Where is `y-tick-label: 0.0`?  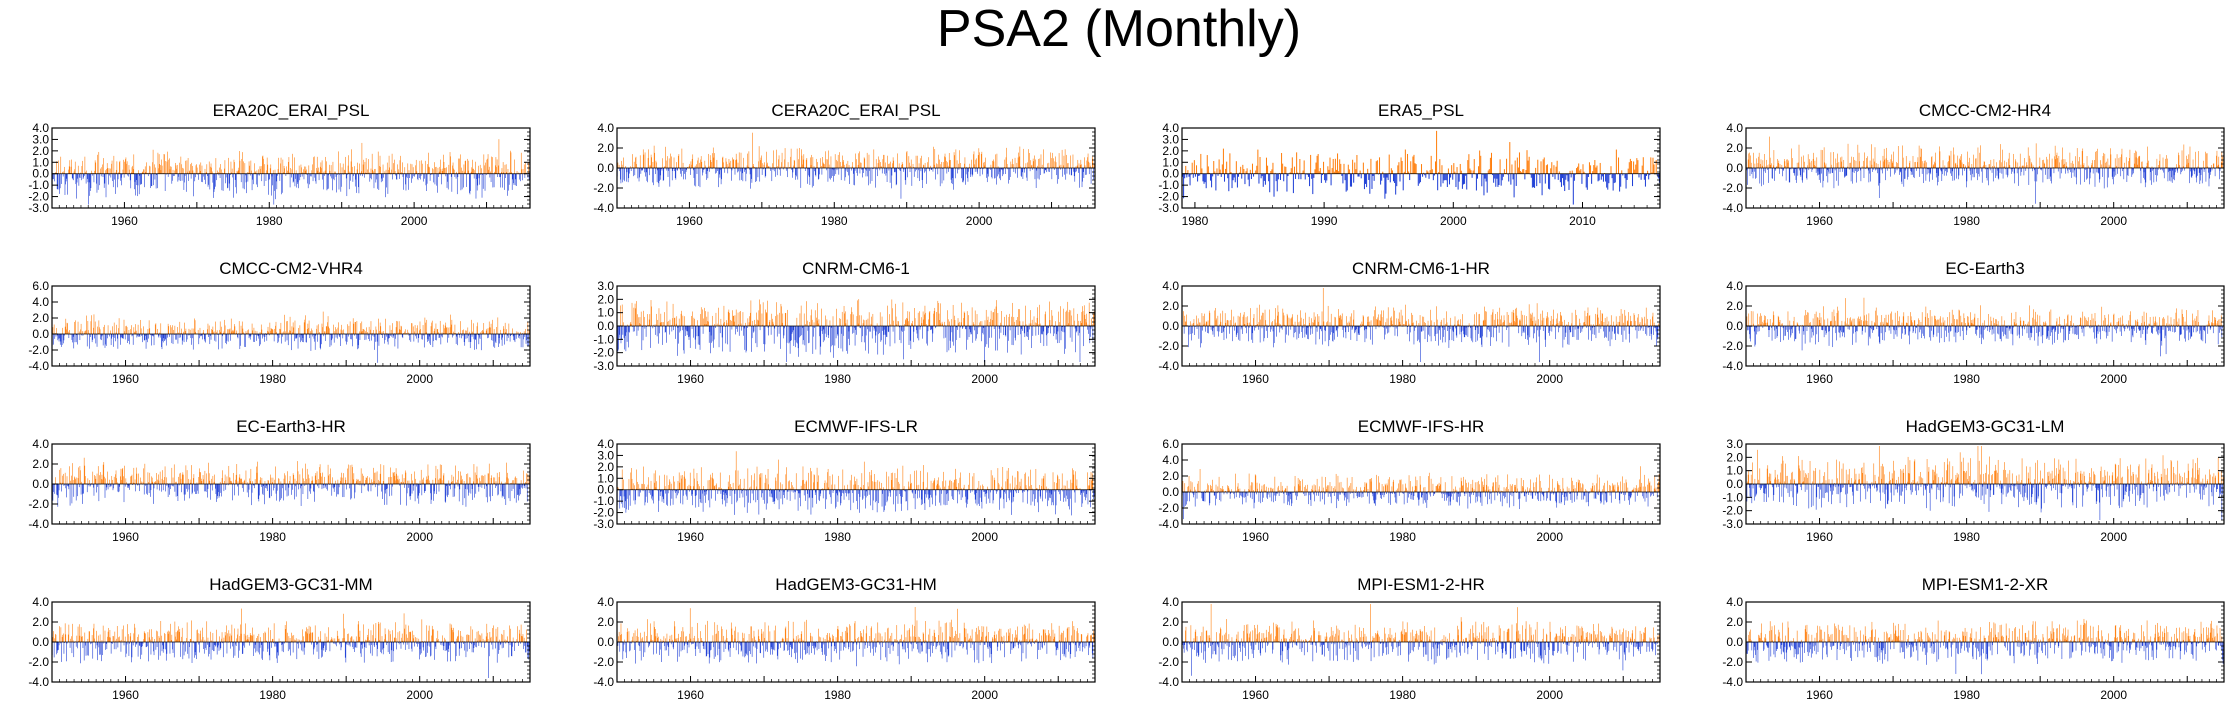 y-tick-label: 0.0 is located at coordinates (40, 334).